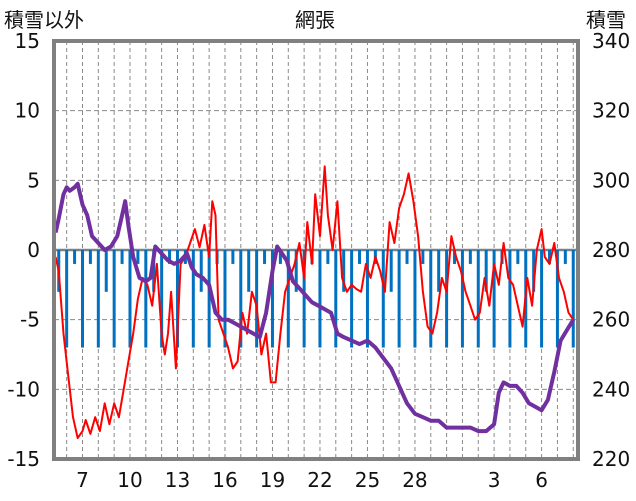 The height and width of the screenshot is (501, 636). I want to click on right-tick-label: 320, so click(611, 111).